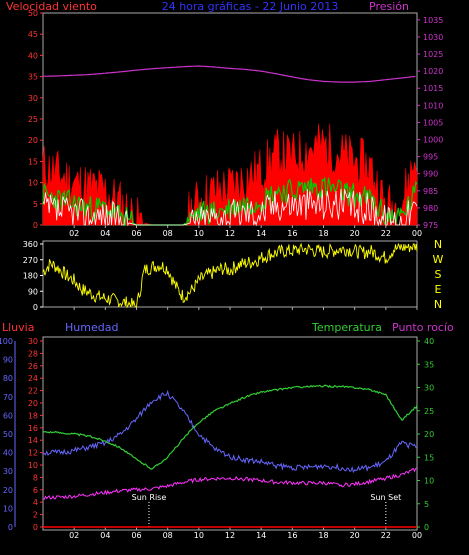 The height and width of the screenshot is (555, 469). I want to click on wind-y-tick-label: 10, so click(33, 183).